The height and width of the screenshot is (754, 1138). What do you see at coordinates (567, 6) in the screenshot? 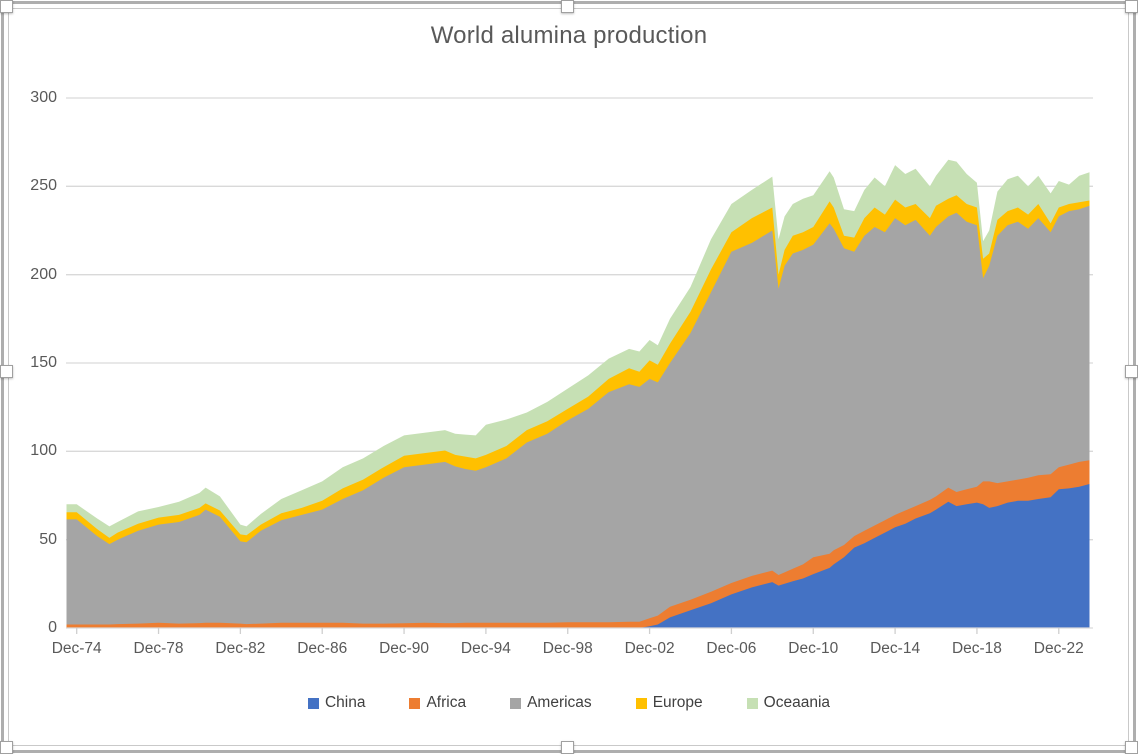
I see `resize-handle-top-middle` at bounding box center [567, 6].